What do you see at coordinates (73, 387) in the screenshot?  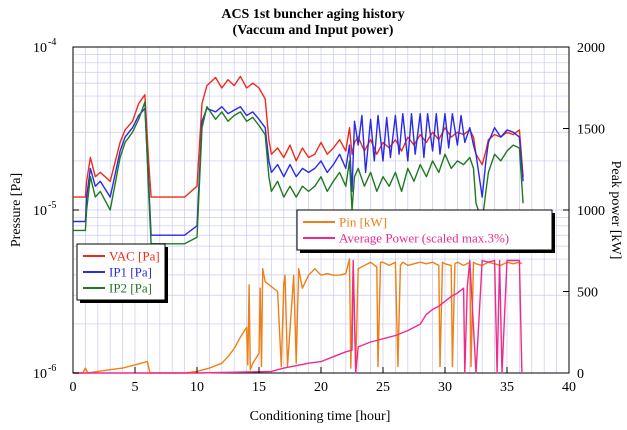 I see `x-tick-label: 0` at bounding box center [73, 387].